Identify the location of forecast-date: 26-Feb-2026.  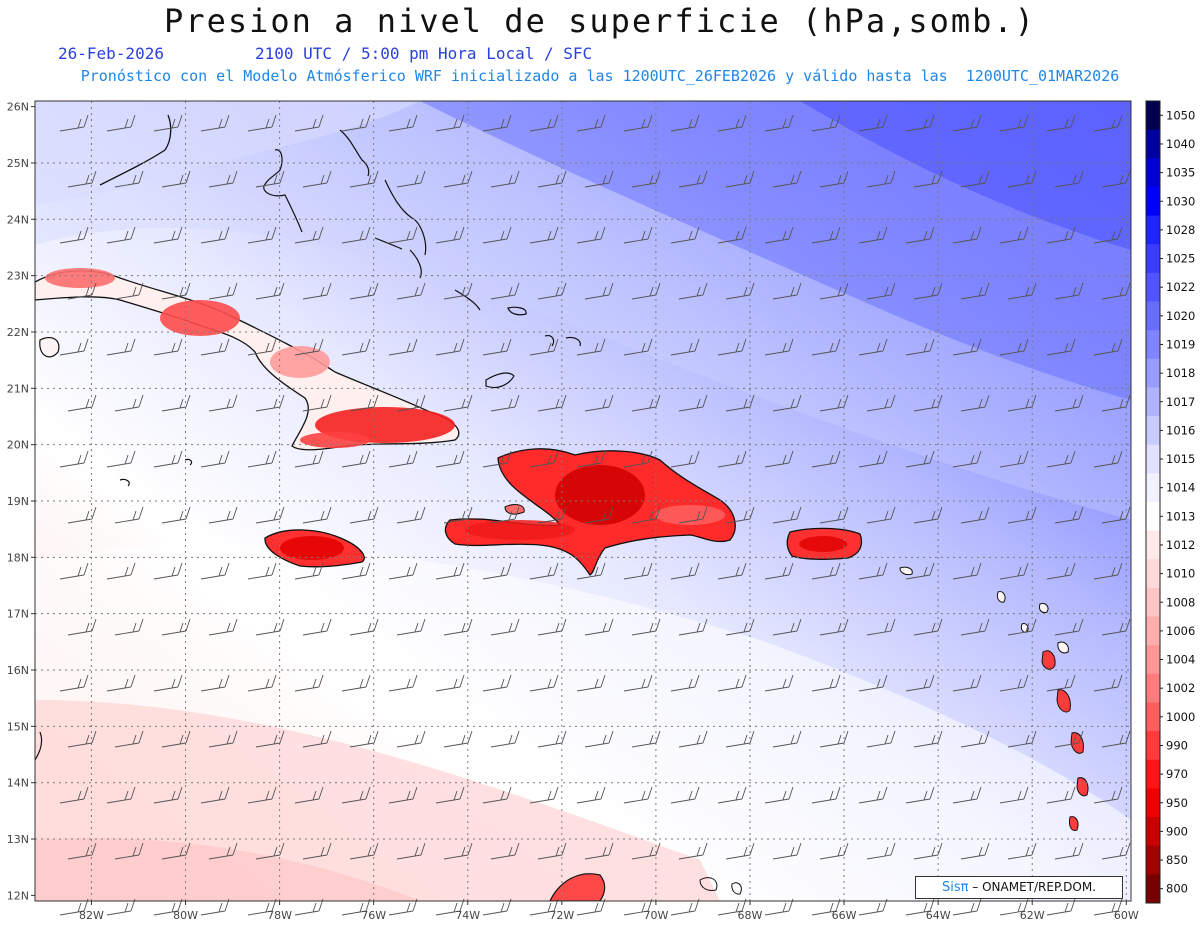
(111, 53).